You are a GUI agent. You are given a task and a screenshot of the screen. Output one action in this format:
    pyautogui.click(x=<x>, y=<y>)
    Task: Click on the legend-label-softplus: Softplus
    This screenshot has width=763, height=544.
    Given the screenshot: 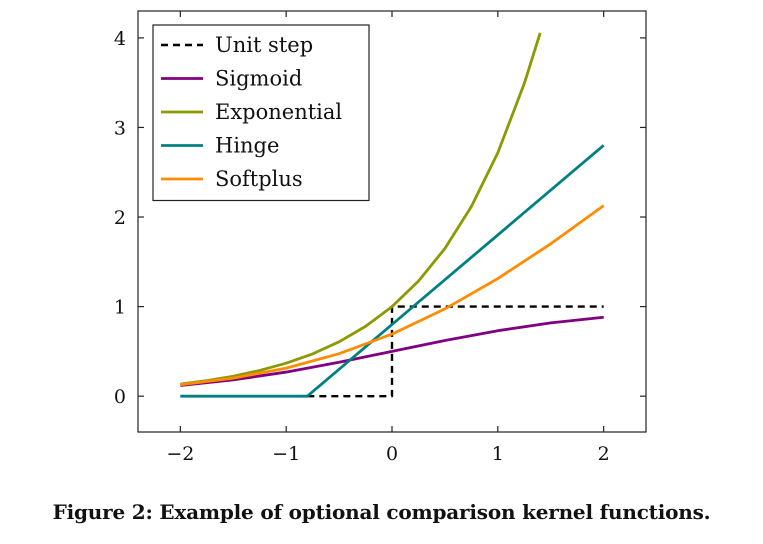 What is the action you would take?
    pyautogui.click(x=259, y=179)
    